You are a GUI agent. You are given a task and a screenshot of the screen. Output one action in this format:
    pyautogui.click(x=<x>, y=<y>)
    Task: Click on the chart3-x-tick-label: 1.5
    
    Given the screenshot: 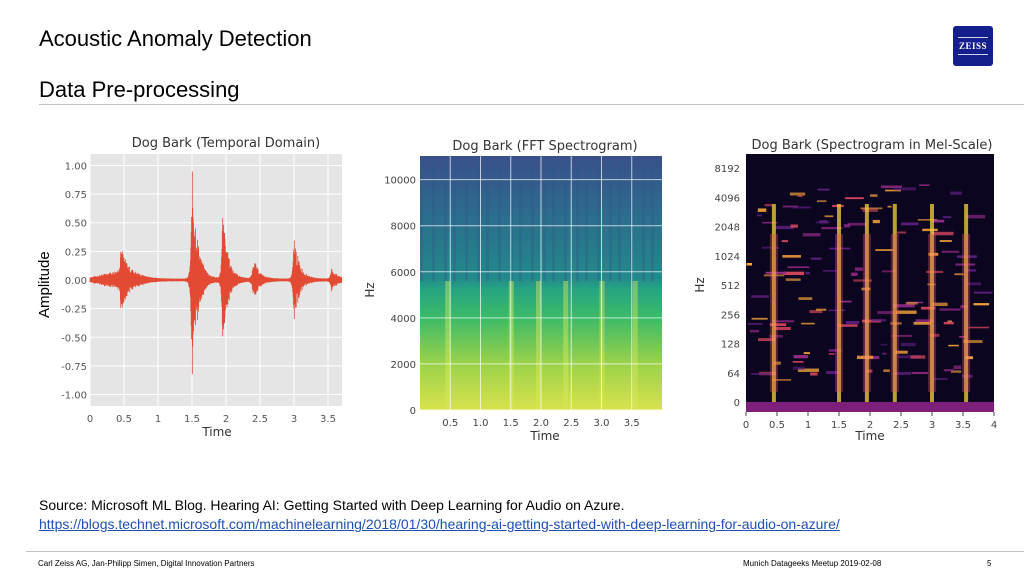 What is the action you would take?
    pyautogui.click(x=839, y=425)
    